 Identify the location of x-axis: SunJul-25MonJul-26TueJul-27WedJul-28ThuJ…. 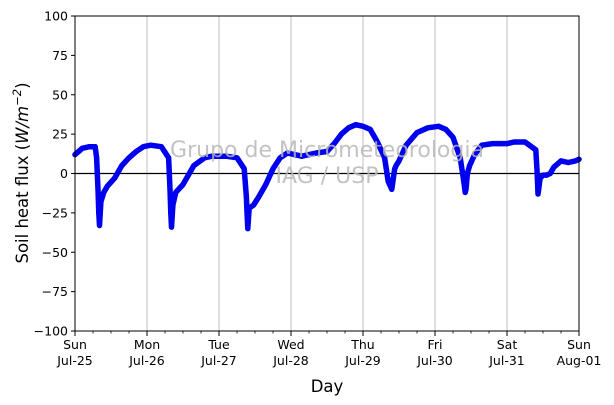
(328, 349).